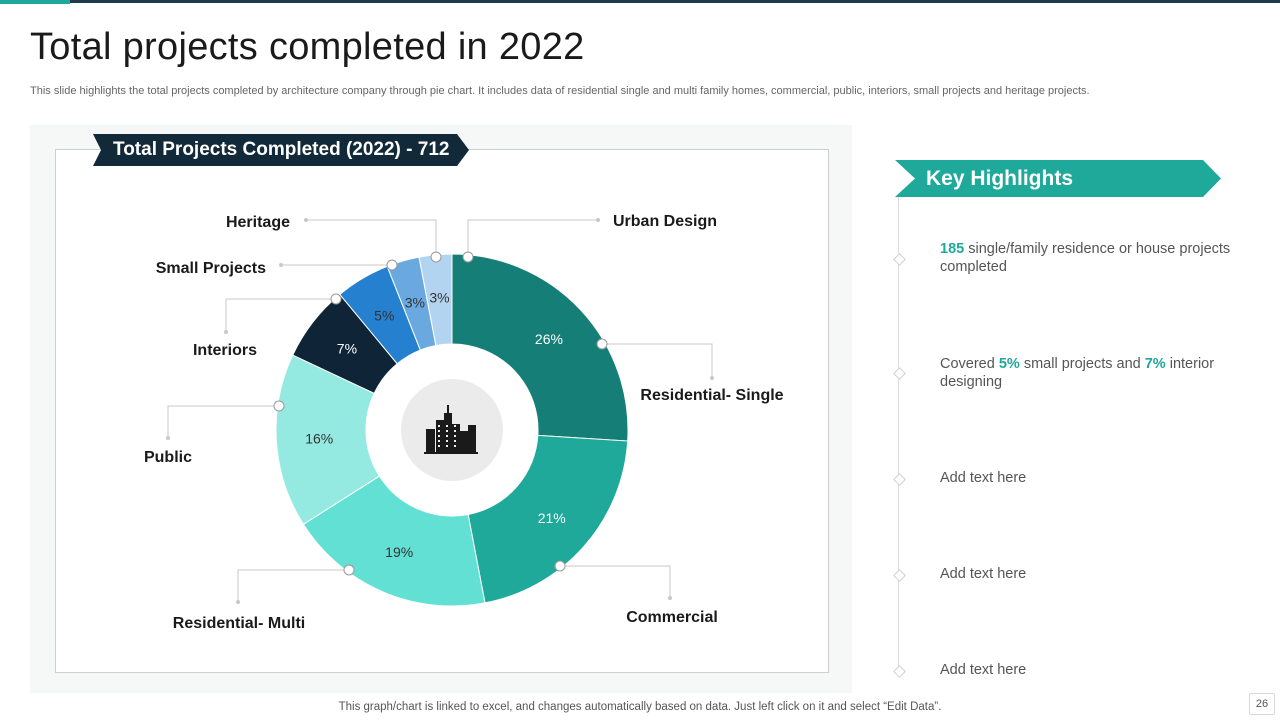  I want to click on city-buildings-icon, so click(451, 429).